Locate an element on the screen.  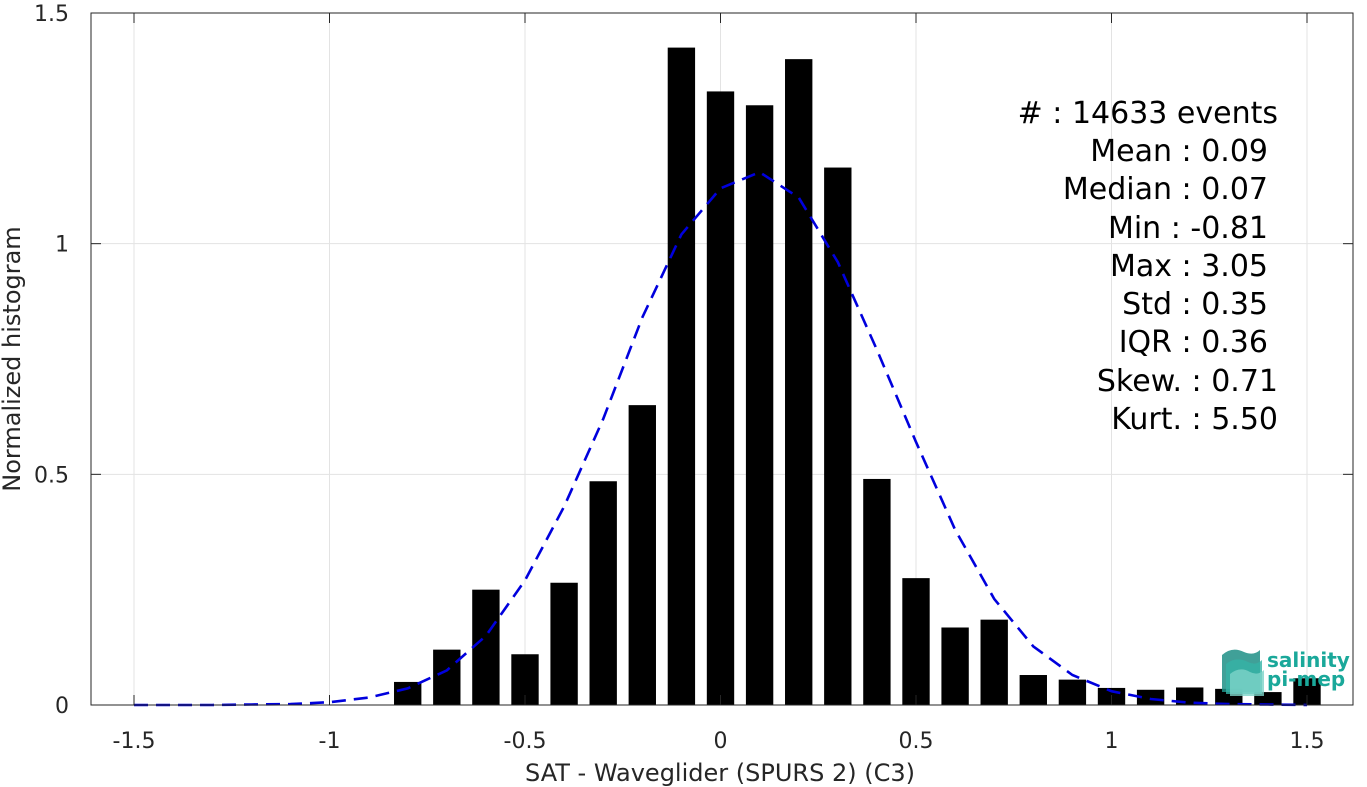
x-tick-label: 0.5 is located at coordinates (916, 741).